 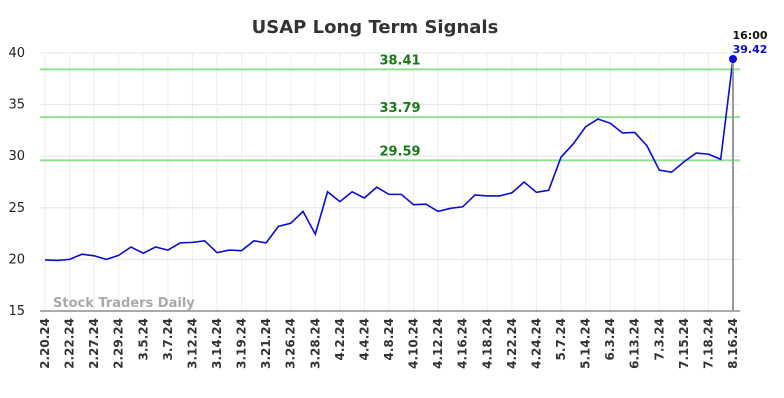 What do you see at coordinates (536, 343) in the screenshot?
I see `x-tick-label: 4.24.24` at bounding box center [536, 343].